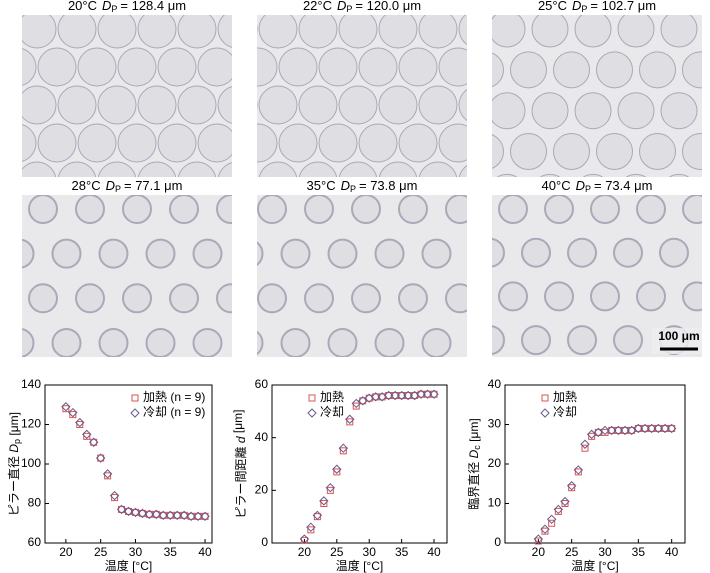 Image resolution: width=710 pixels, height=573 pixels. What do you see at coordinates (31, 463) in the screenshot?
I see `y-tick-label: 100` at bounding box center [31, 463].